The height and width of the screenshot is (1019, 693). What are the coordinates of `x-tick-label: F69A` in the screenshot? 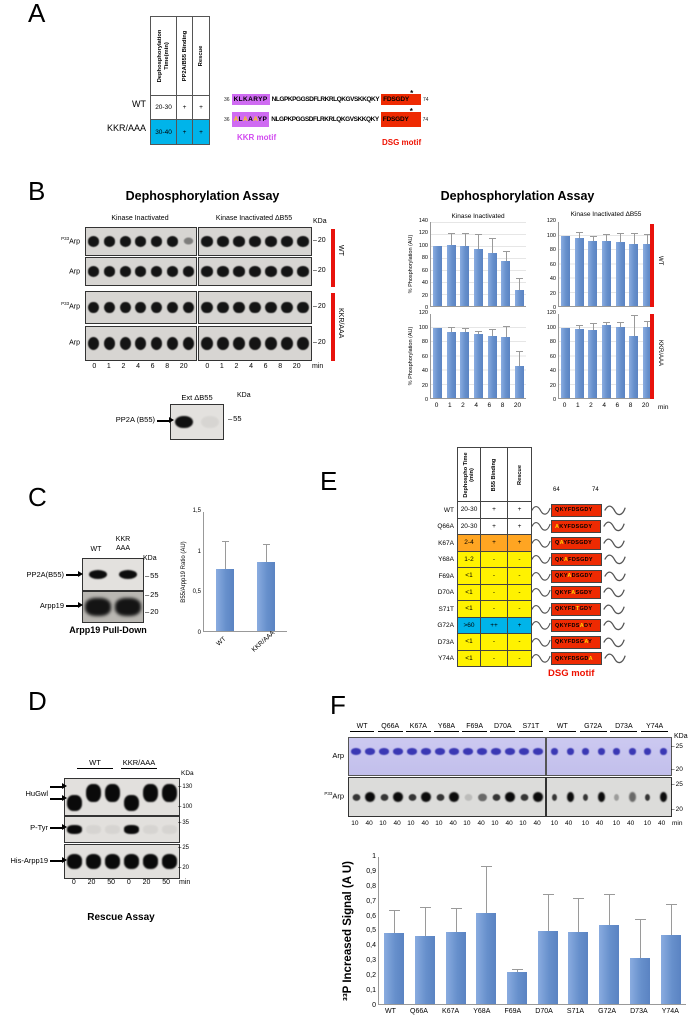 It's located at (513, 1011).